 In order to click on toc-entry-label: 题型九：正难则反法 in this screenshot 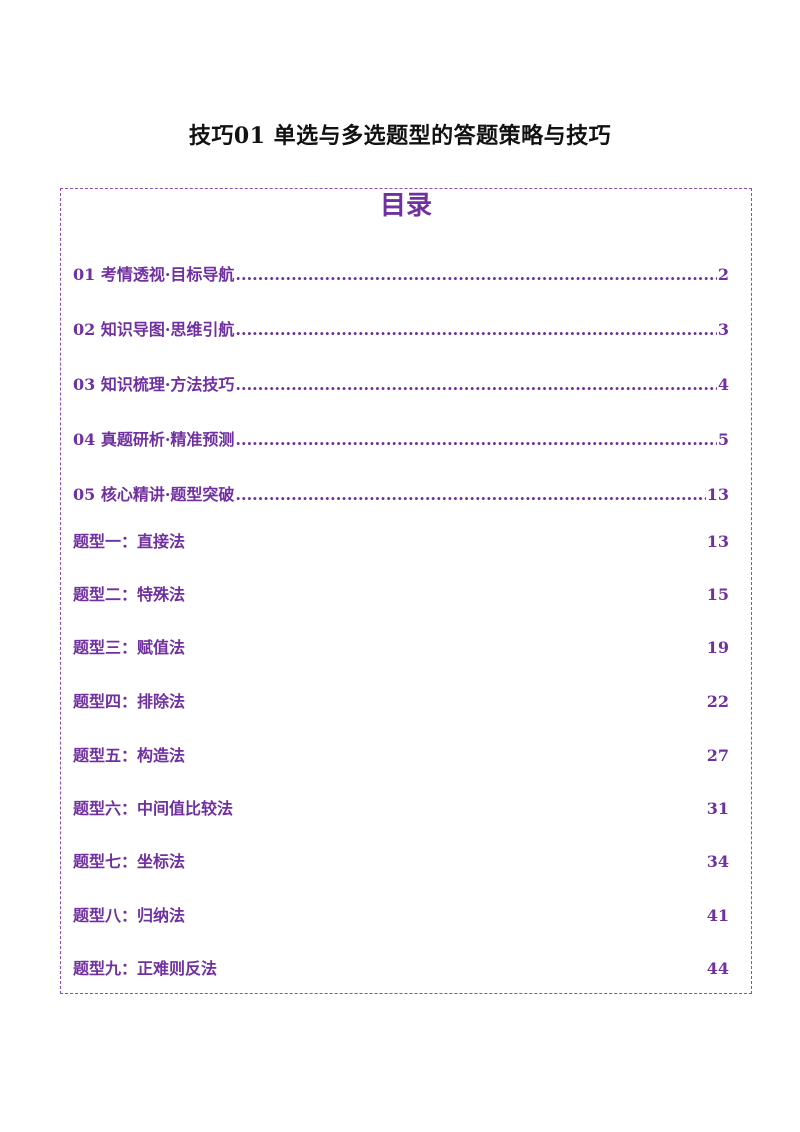, I will do `click(145, 968)`.